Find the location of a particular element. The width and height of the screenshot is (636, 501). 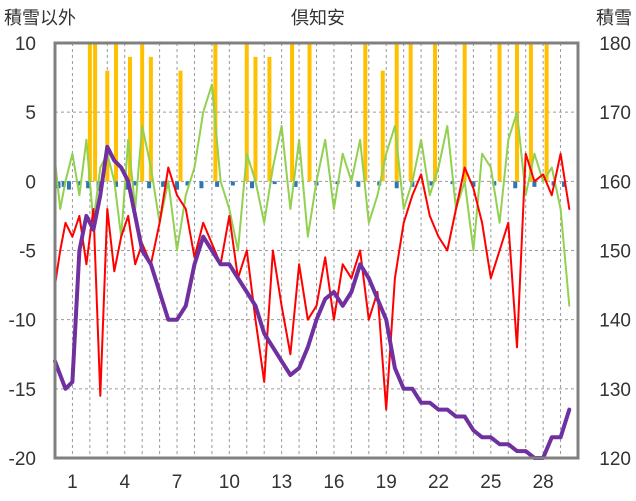

y-right-tick-label: 120 is located at coordinates (615, 459).